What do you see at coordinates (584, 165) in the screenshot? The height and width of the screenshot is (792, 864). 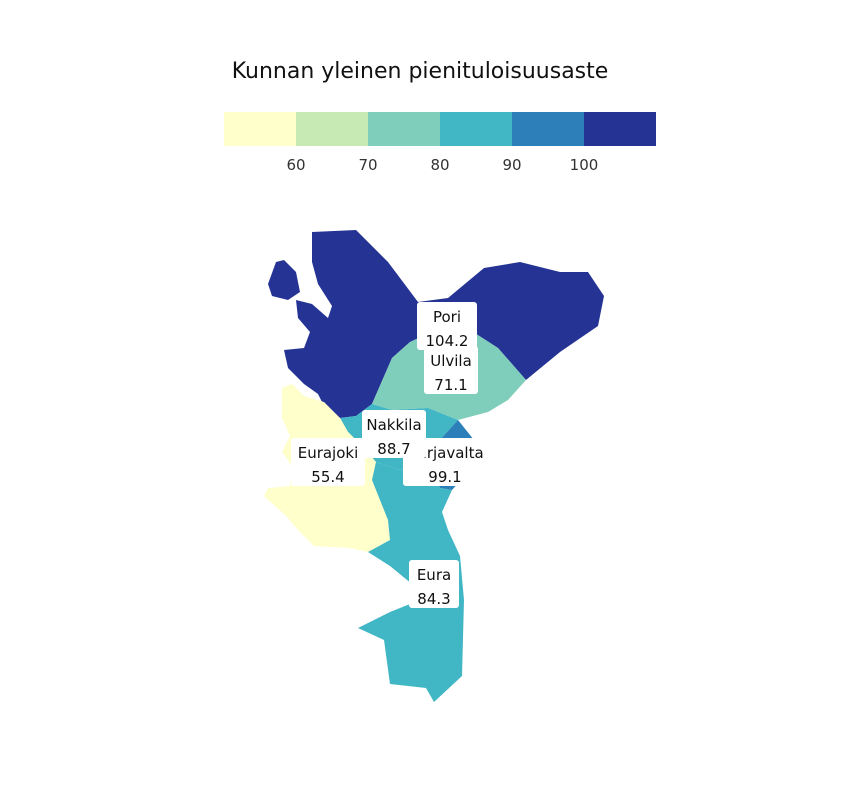 I see `legend-tick: 100` at bounding box center [584, 165].